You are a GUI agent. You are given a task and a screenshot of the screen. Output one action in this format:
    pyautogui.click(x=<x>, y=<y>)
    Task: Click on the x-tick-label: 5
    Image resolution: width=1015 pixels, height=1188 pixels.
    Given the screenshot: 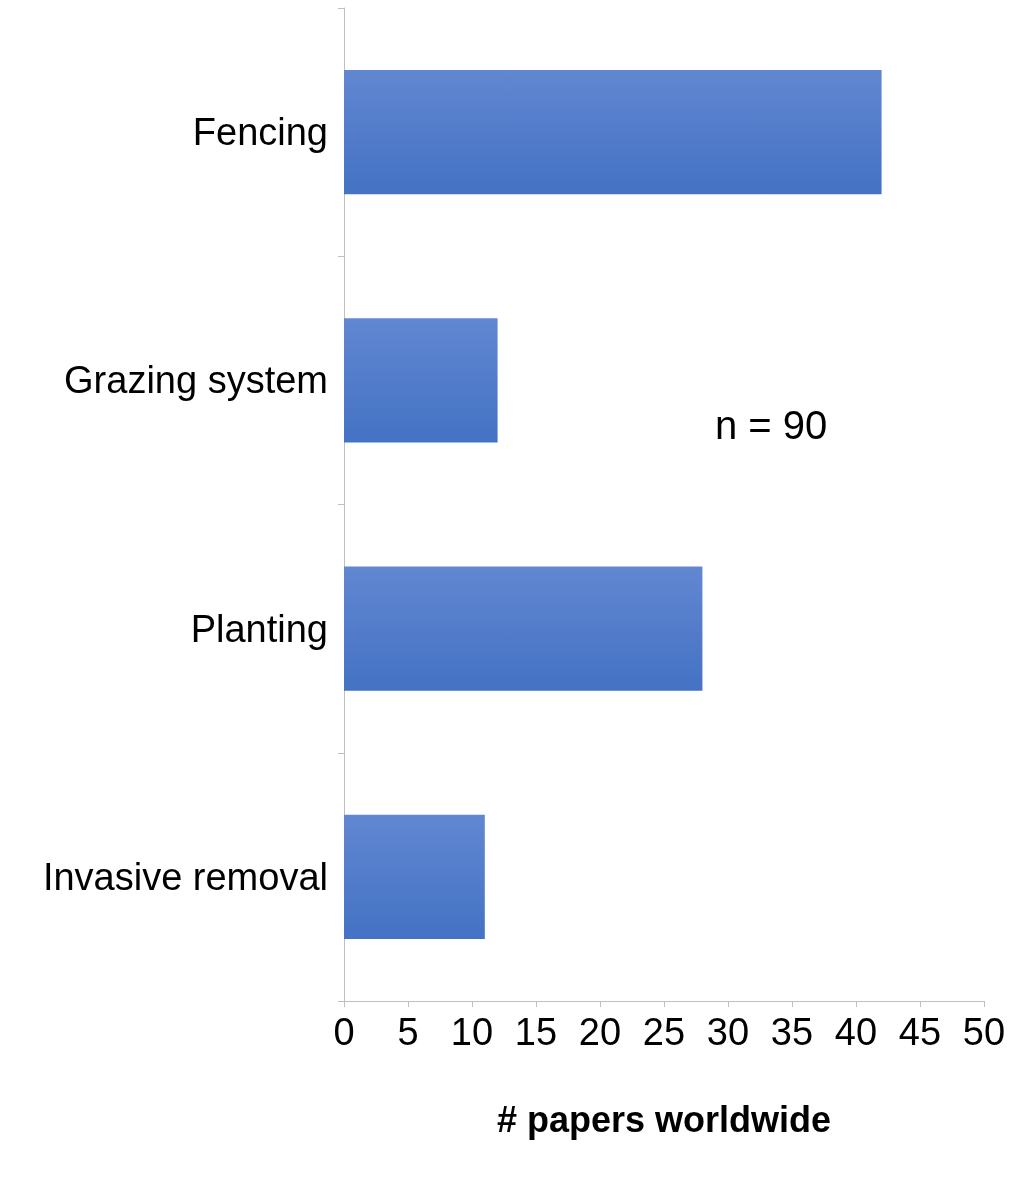 What is the action you would take?
    pyautogui.click(x=408, y=1032)
    